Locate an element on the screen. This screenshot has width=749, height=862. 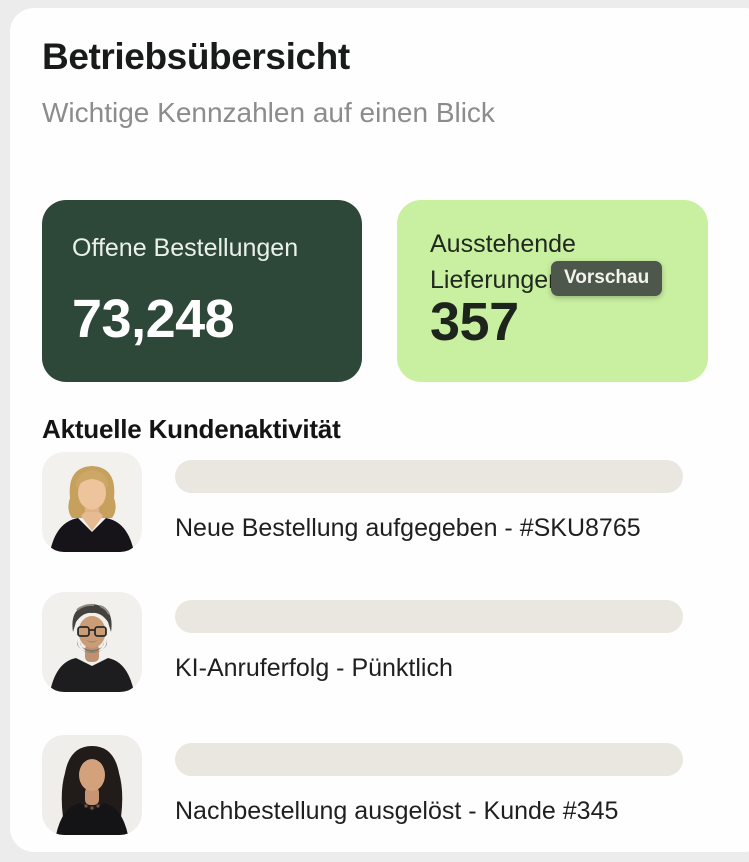
stat-card-open-orders: Offene Bestellungen 73,248 is located at coordinates (202, 291).